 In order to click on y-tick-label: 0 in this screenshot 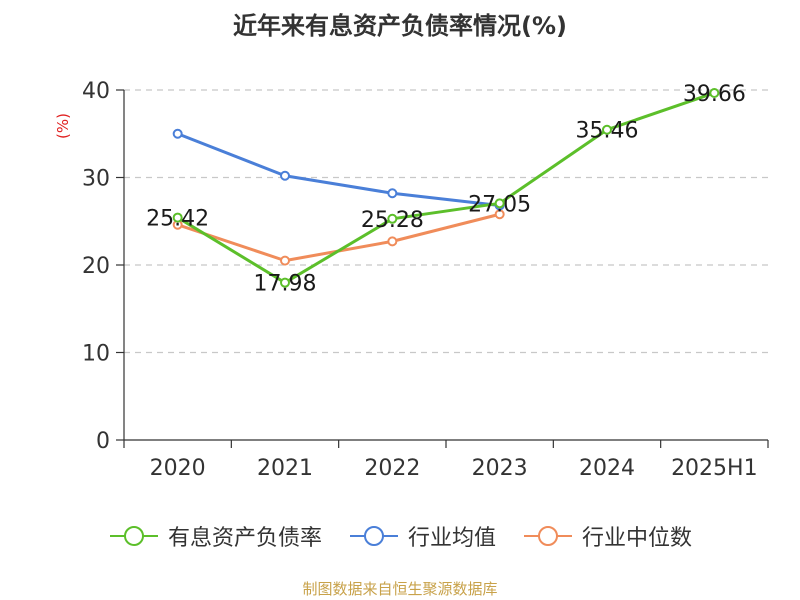, I will do `click(103, 441)`.